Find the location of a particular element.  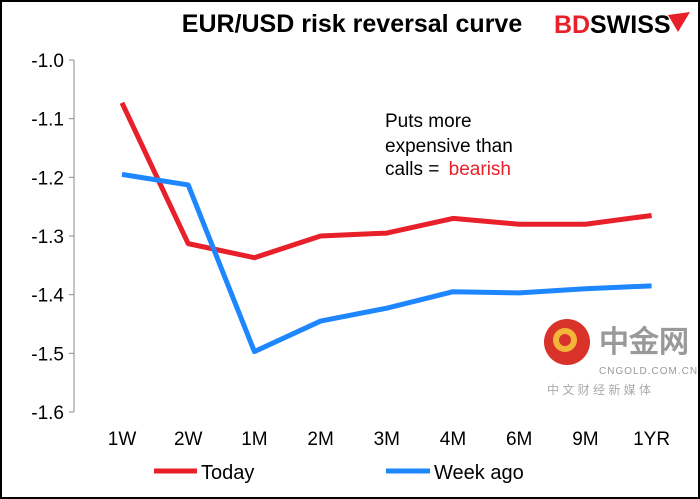

y-tick-label: -1.4 is located at coordinates (47, 296).